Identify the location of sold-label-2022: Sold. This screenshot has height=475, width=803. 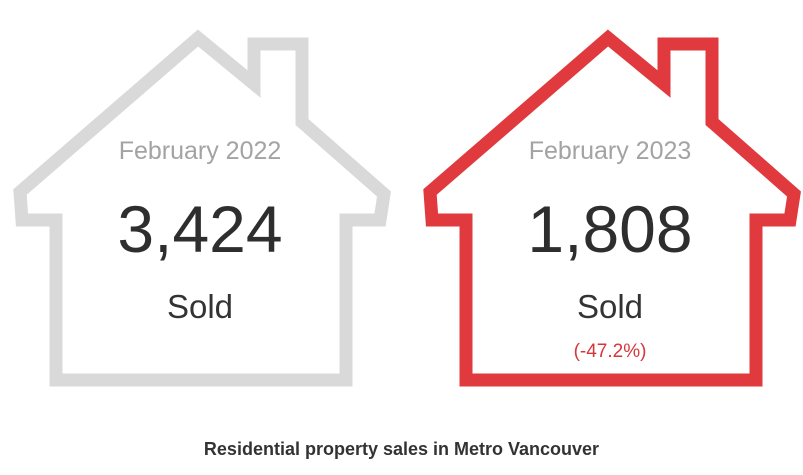
(200, 306).